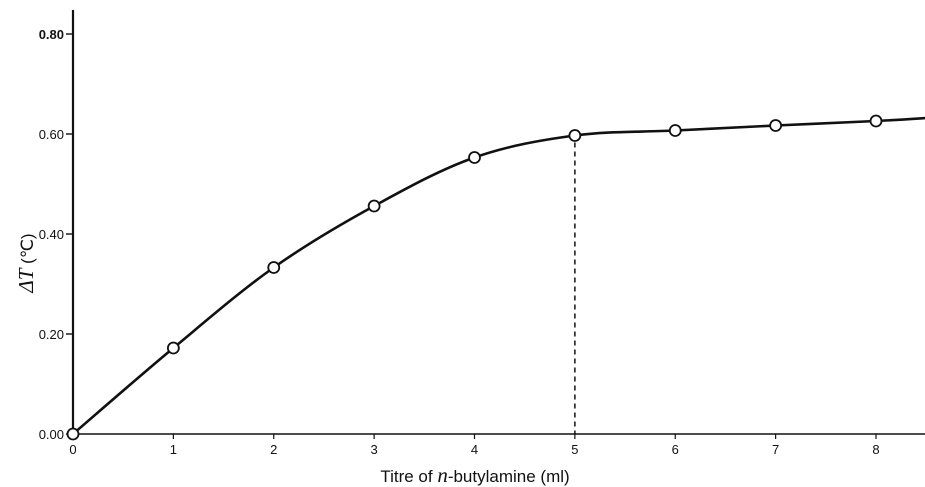 The width and height of the screenshot is (925, 487). What do you see at coordinates (374, 449) in the screenshot?
I see `x-tick-label: 3` at bounding box center [374, 449].